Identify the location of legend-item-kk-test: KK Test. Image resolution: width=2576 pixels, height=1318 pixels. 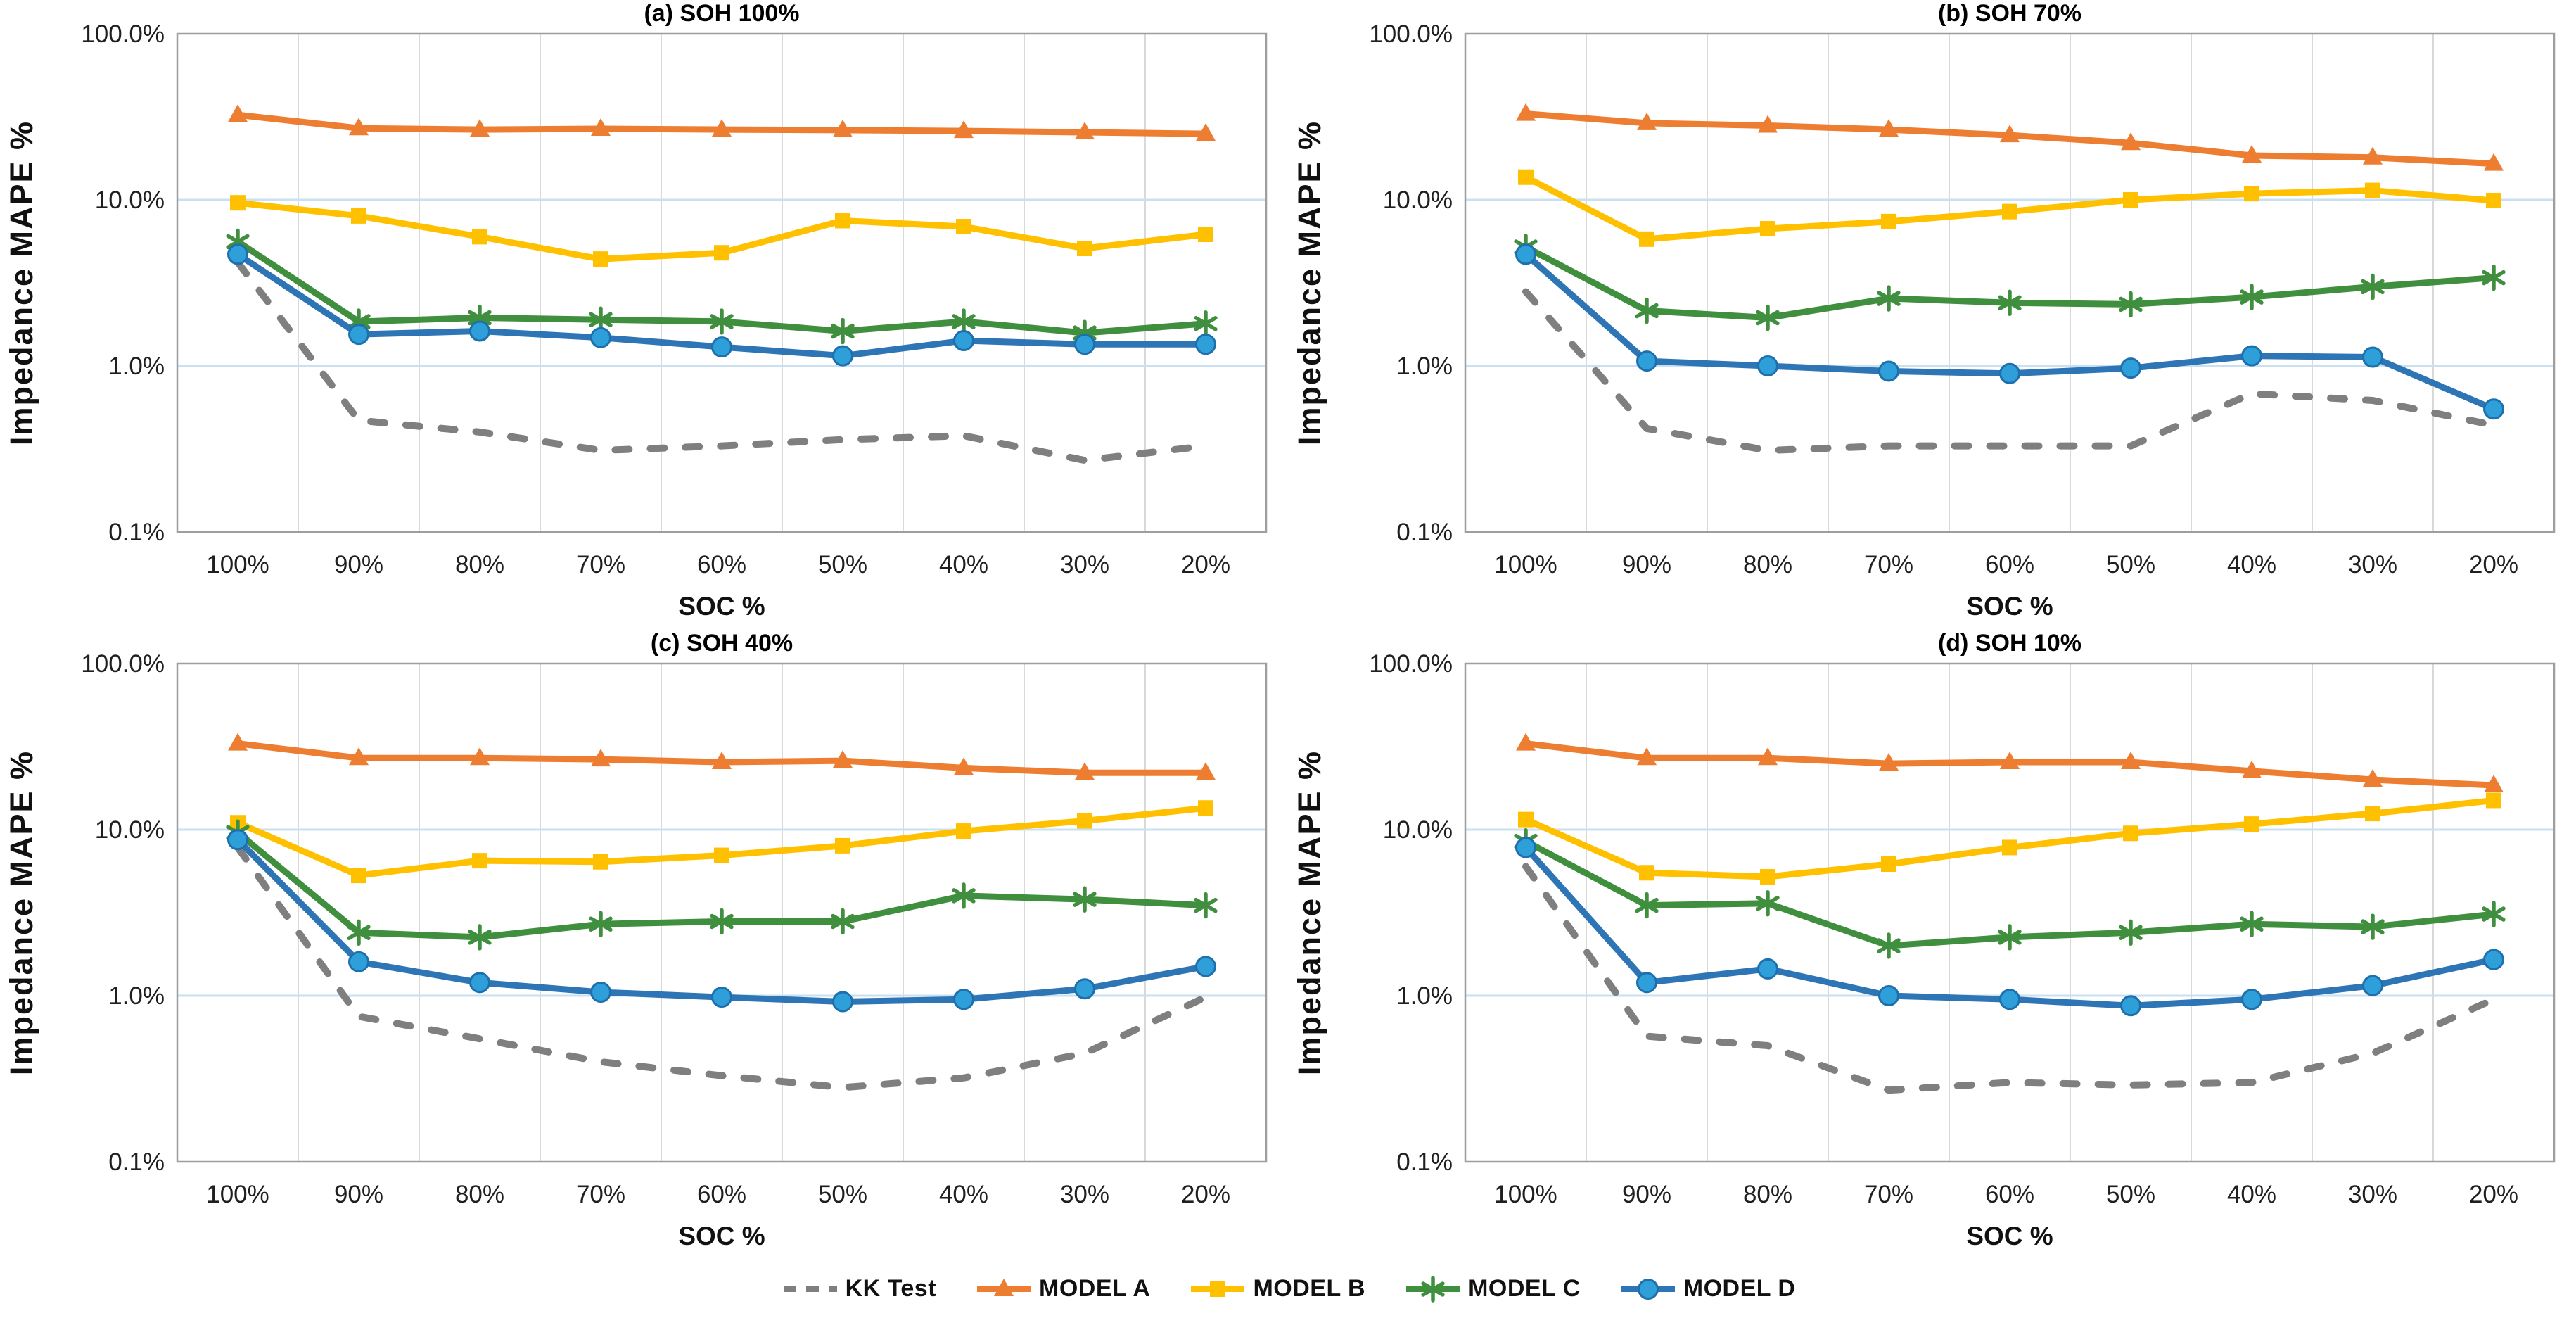
(858, 1289).